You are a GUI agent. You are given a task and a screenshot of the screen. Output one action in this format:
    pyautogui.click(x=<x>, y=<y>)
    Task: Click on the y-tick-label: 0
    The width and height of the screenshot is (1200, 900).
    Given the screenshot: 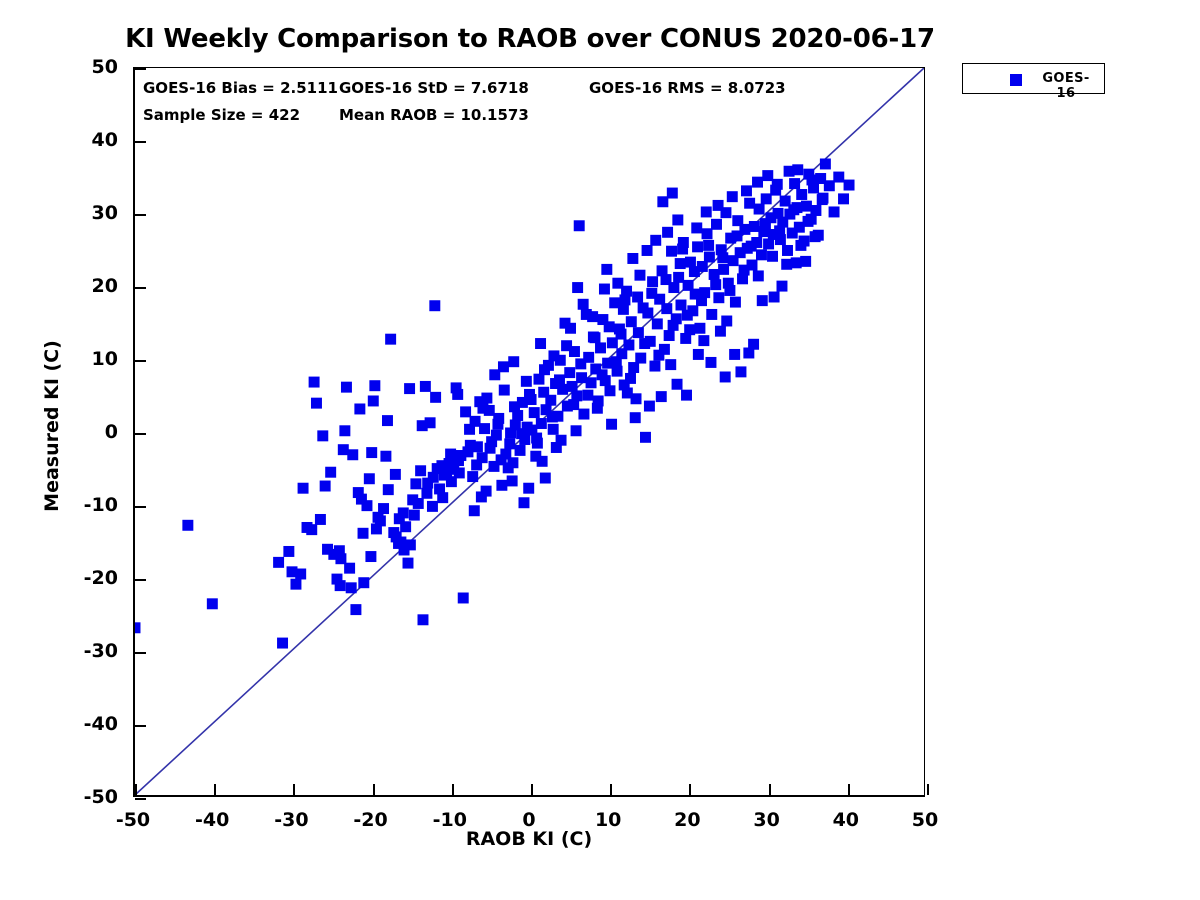 What is the action you would take?
    pyautogui.click(x=111, y=432)
    